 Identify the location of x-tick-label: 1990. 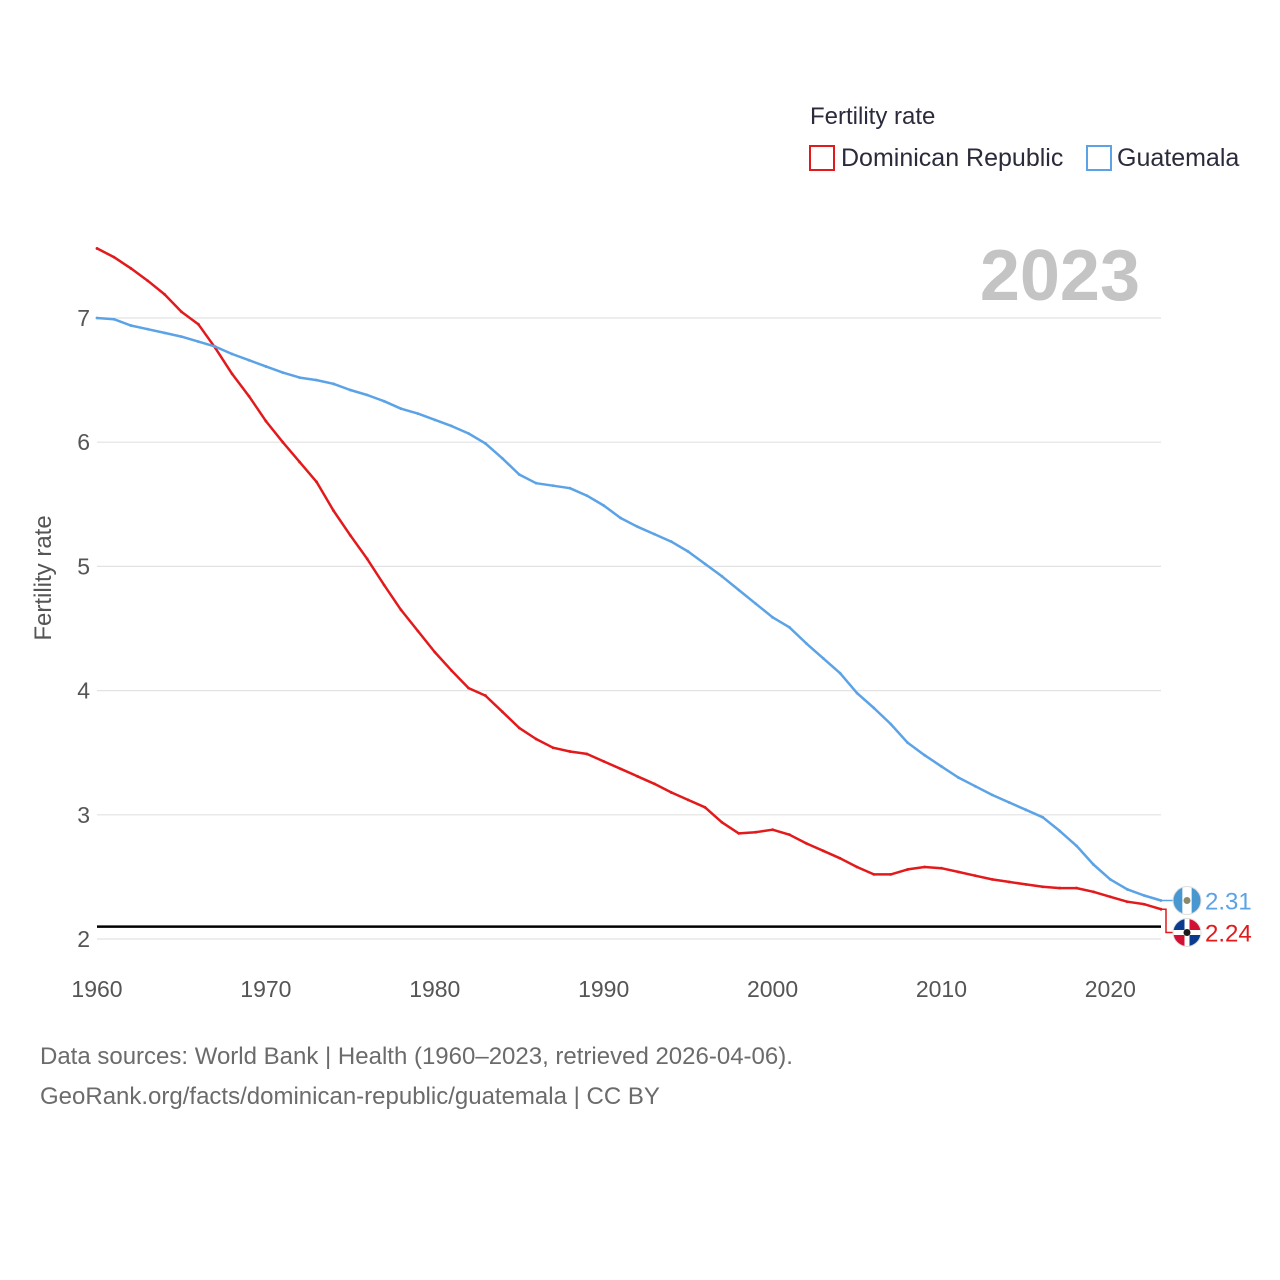
(603, 989).